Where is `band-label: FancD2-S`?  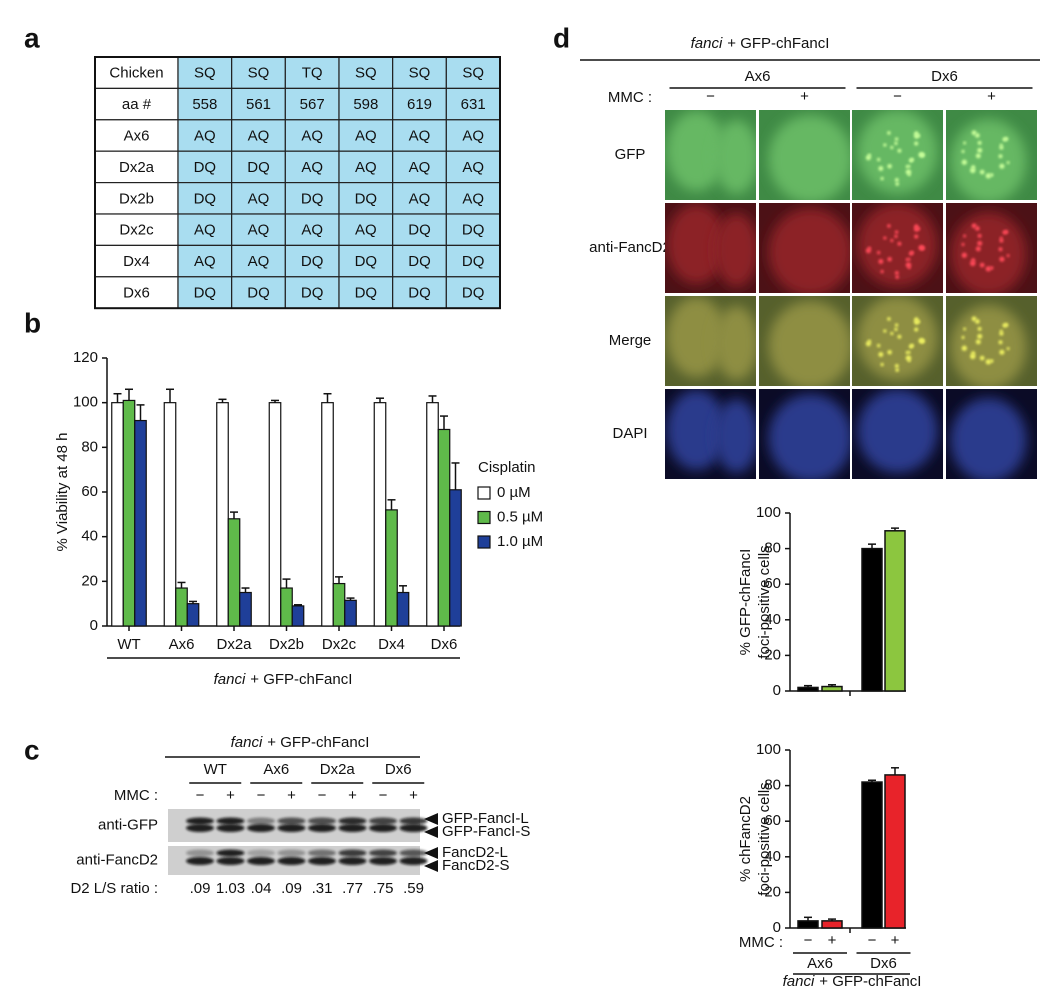
band-label: FancD2-S is located at coordinates (476, 865).